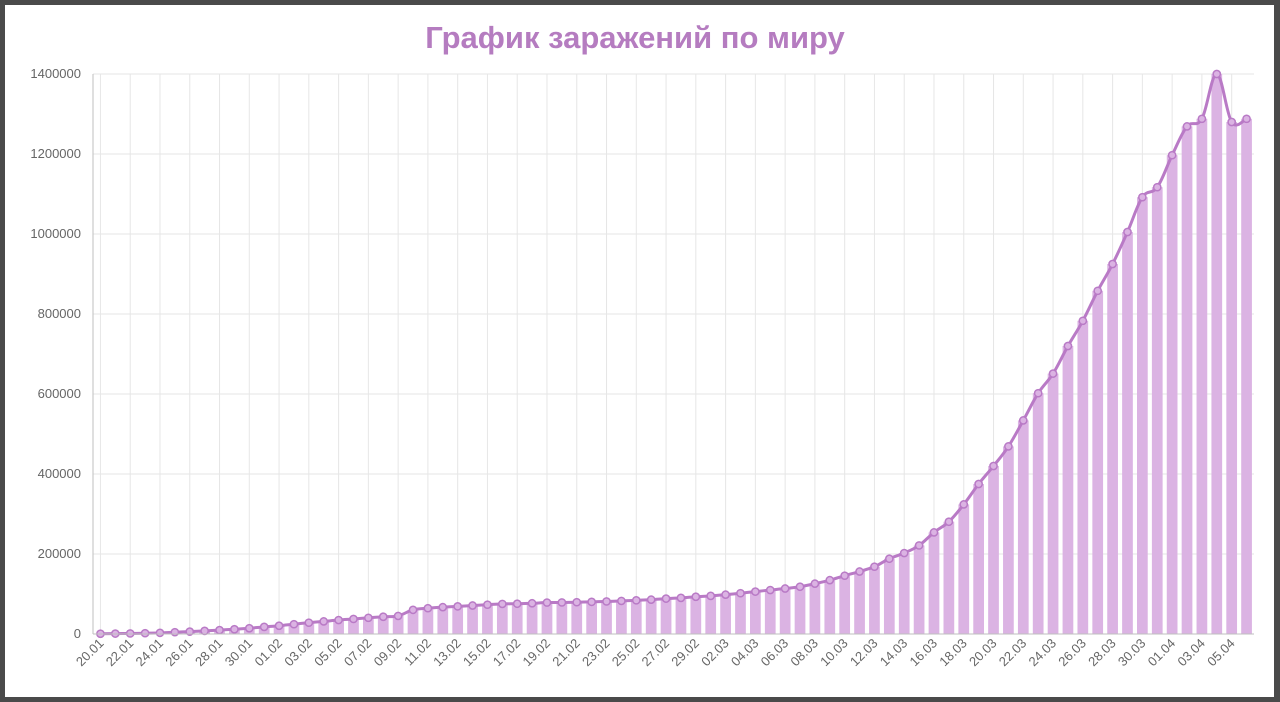 Image resolution: width=1280 pixels, height=702 pixels. What do you see at coordinates (804, 653) in the screenshot?
I see `x-tick-label: 08.03` at bounding box center [804, 653].